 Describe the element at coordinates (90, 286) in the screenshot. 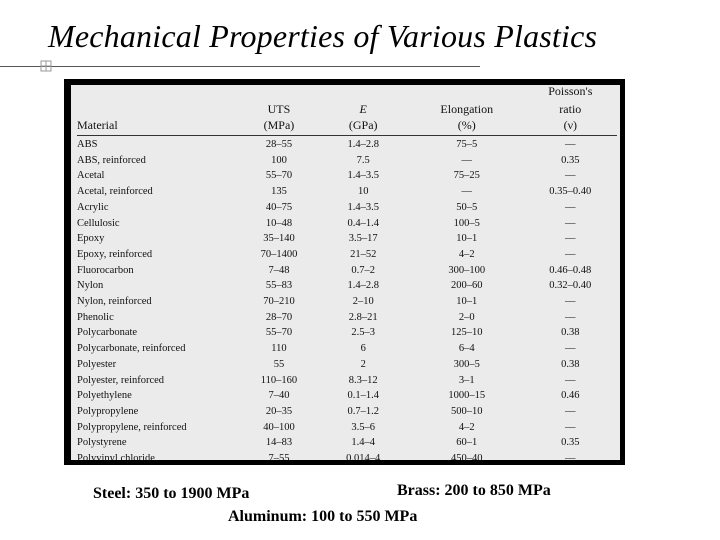

I see `cell-material: Nylon` at that location.